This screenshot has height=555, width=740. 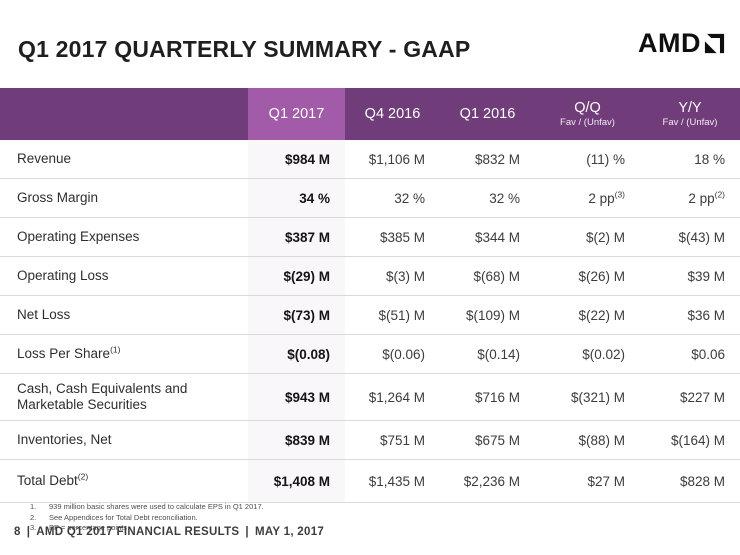 What do you see at coordinates (296, 159) in the screenshot?
I see `cell-q1-2017: $984 M` at bounding box center [296, 159].